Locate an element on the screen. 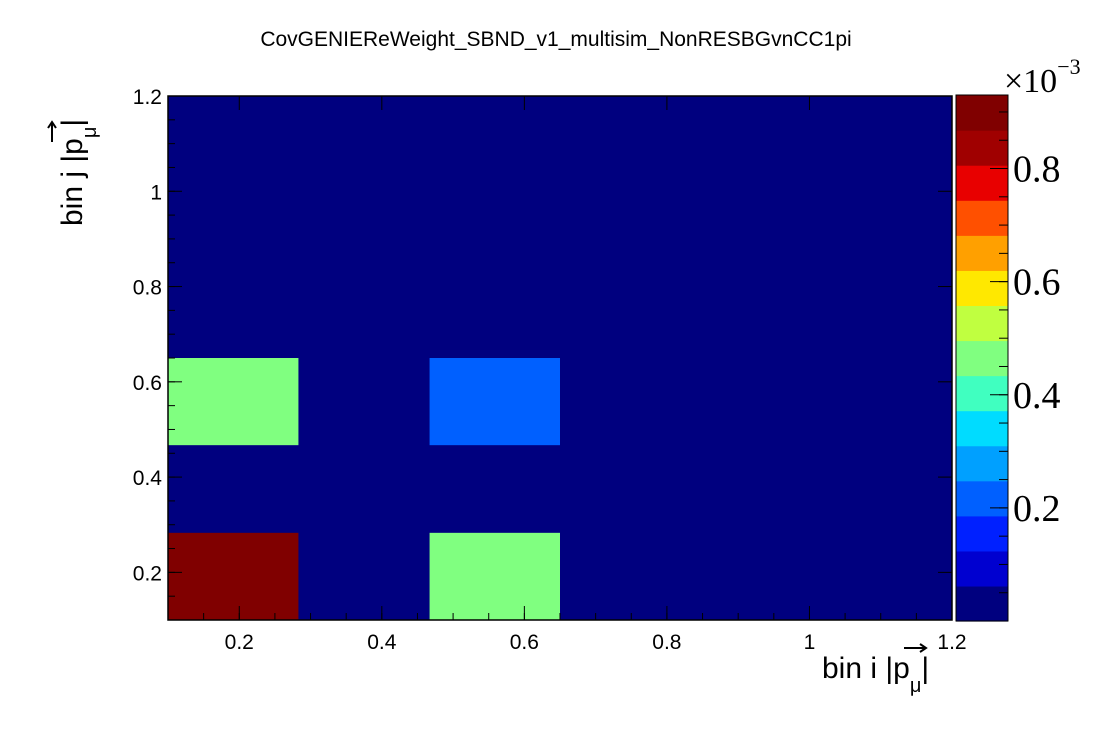 The width and height of the screenshot is (1120, 740). svg-text: bin i |pμ| is located at coordinates (875, 674).